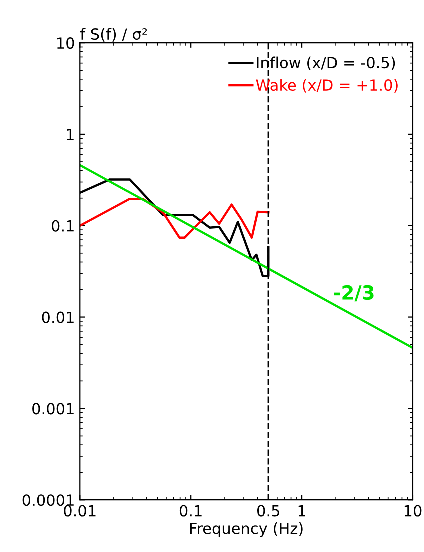  Describe the element at coordinates (53, 409) in the screenshot. I see `y-tick-label: 0.001` at that location.